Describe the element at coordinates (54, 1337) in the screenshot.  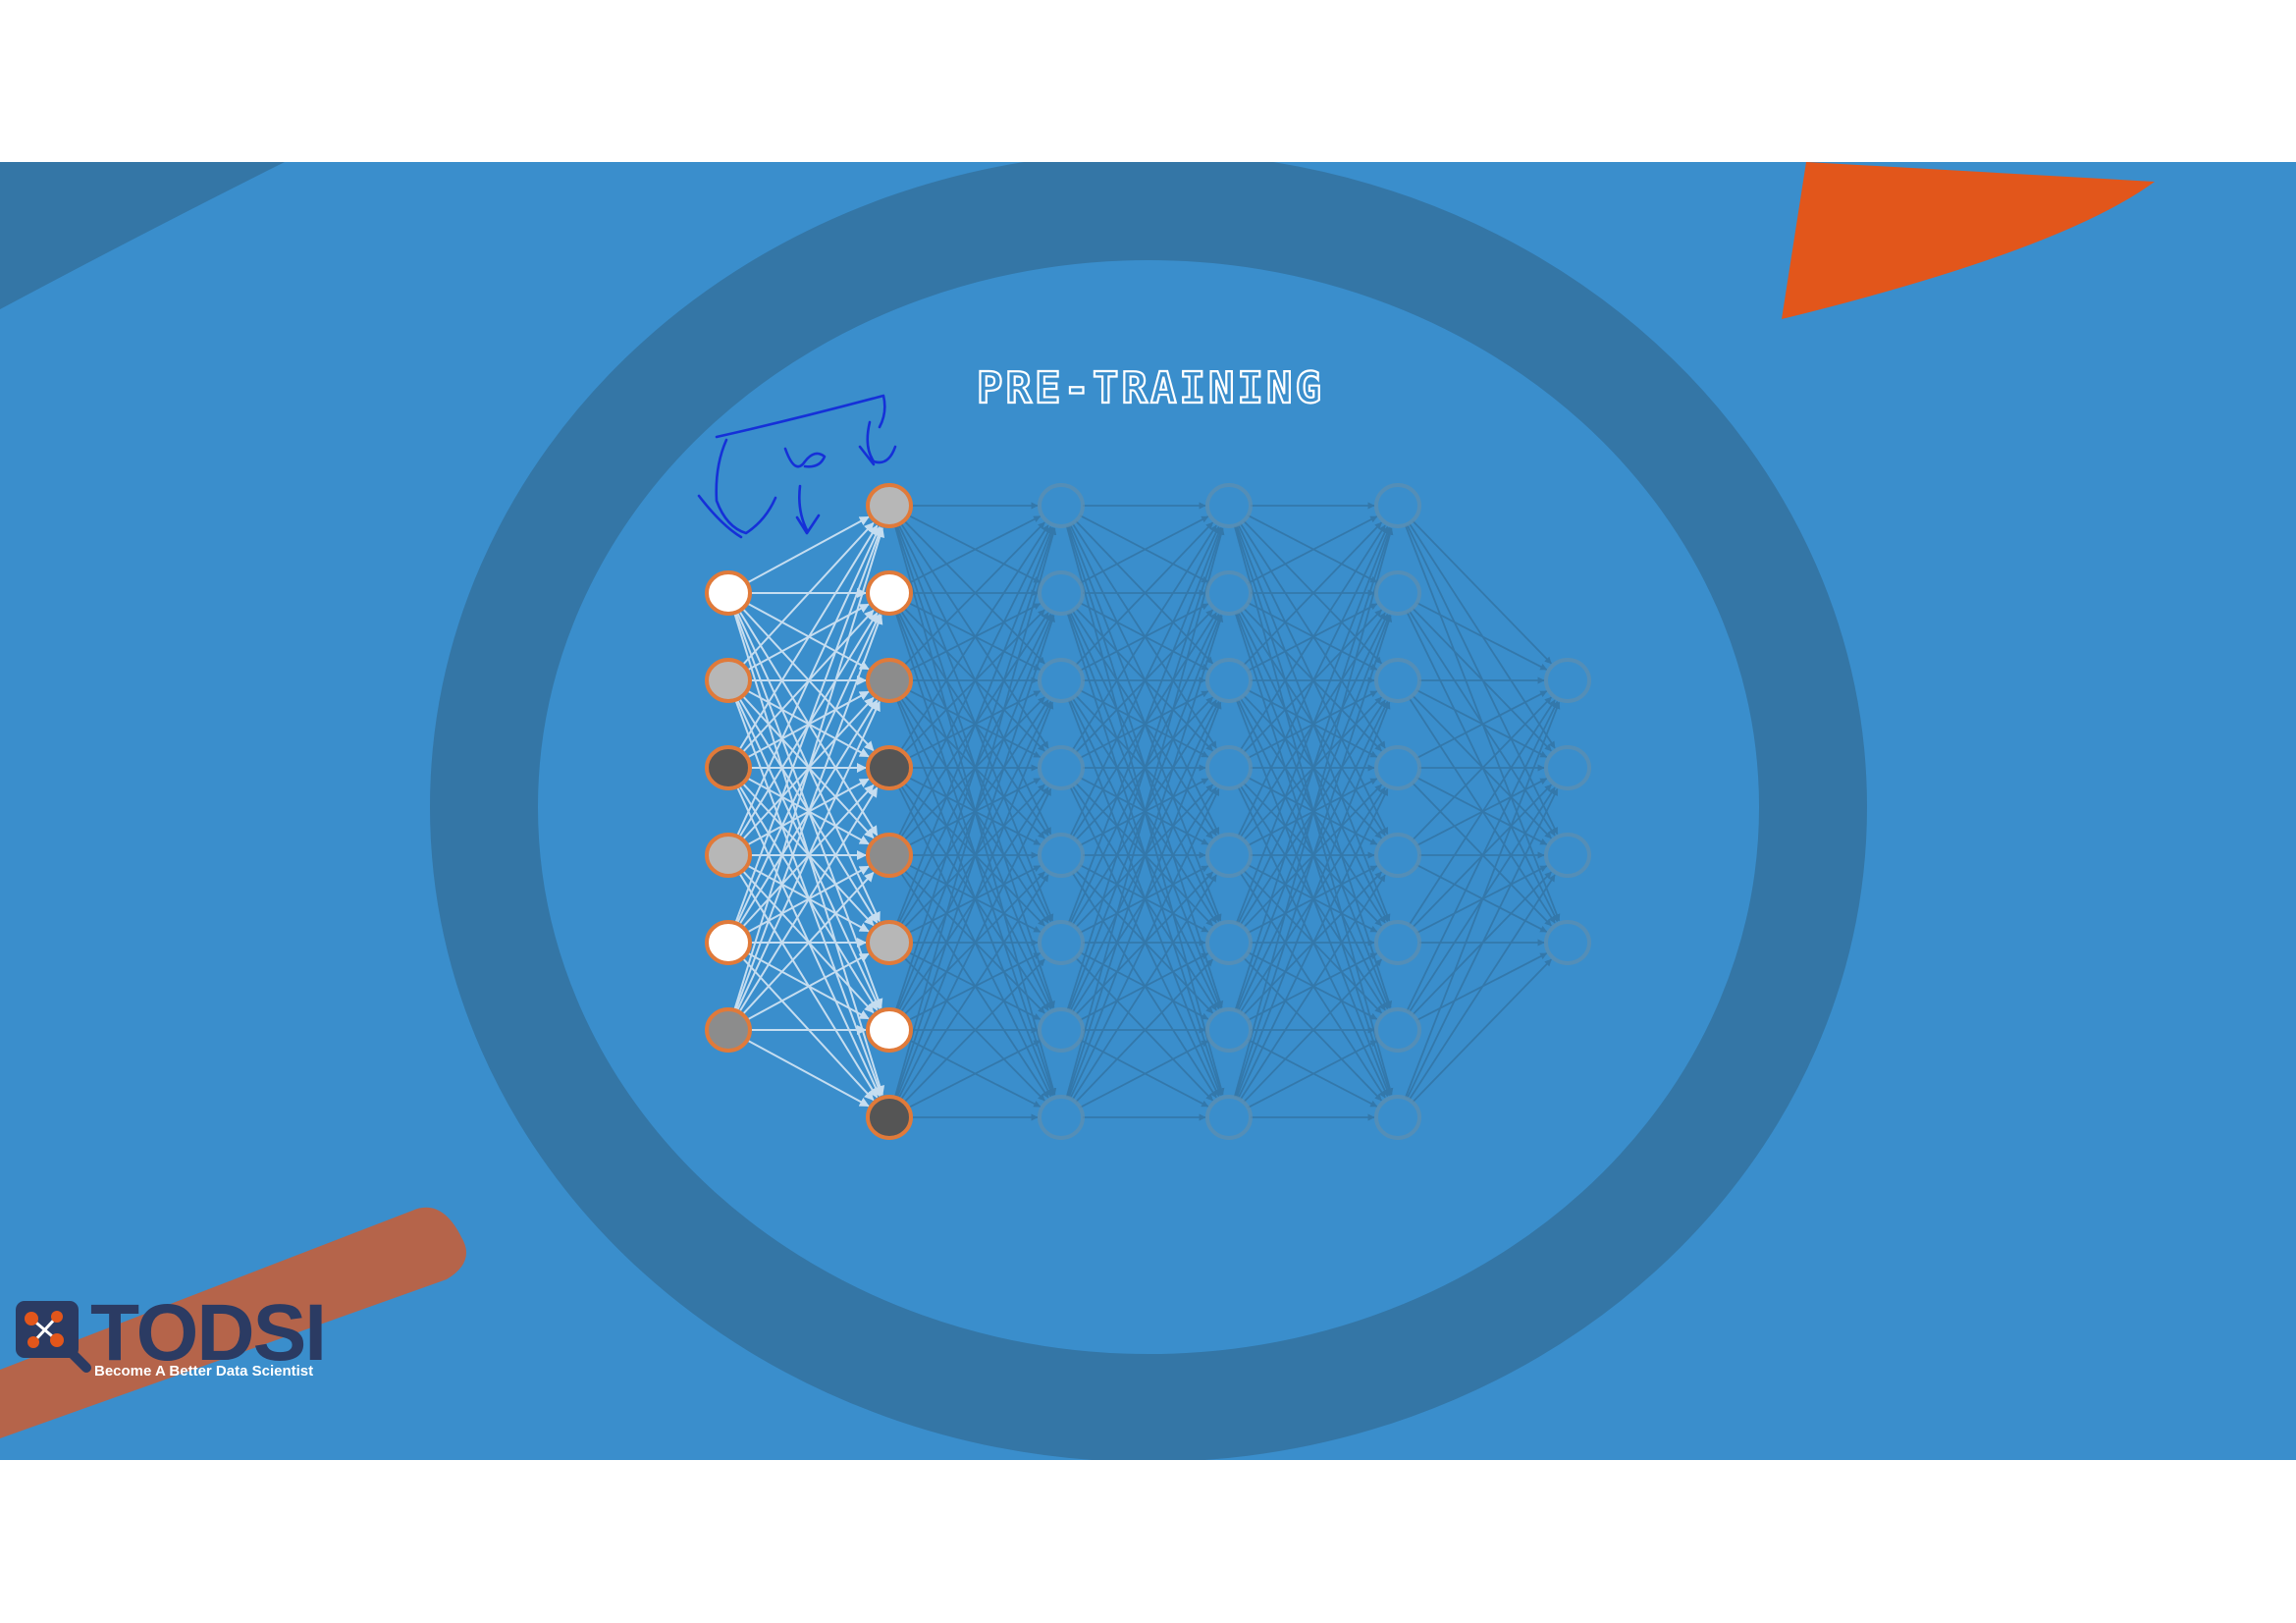
I see `logo-magnifier-icon` at that location.